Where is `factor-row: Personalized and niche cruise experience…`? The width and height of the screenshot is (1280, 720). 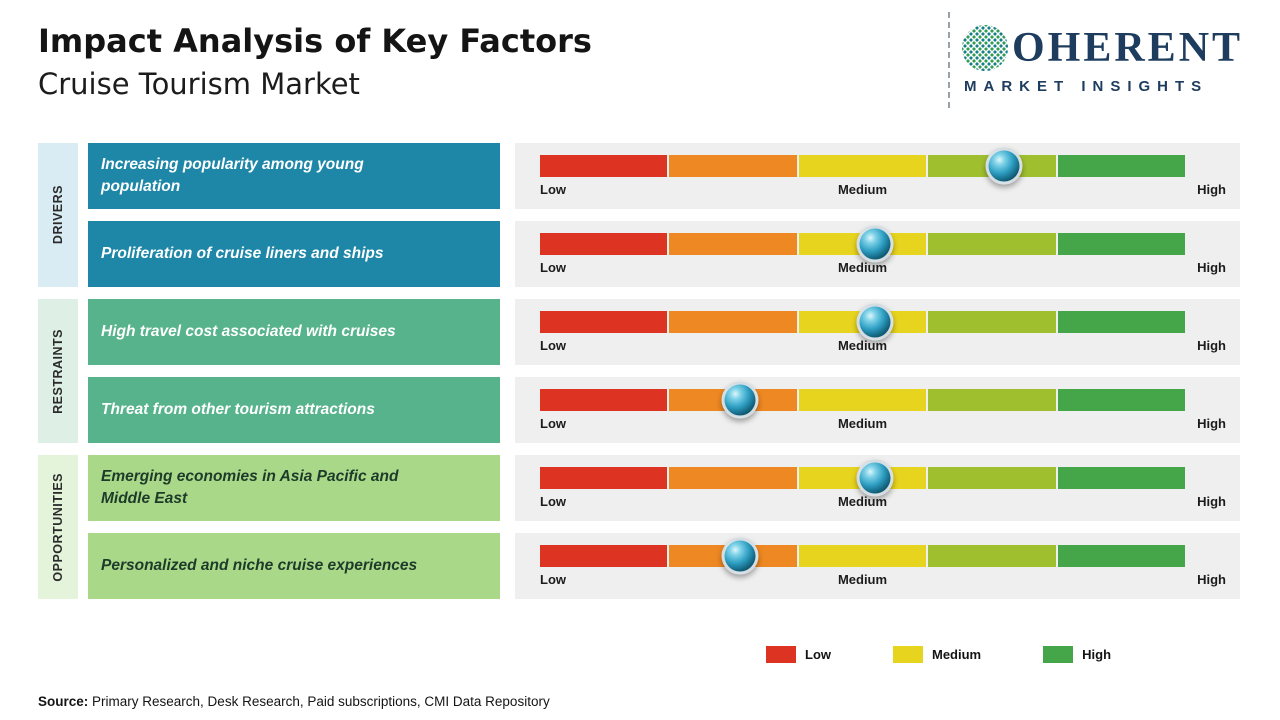
factor-row: Personalized and niche cruise experience… is located at coordinates (664, 566).